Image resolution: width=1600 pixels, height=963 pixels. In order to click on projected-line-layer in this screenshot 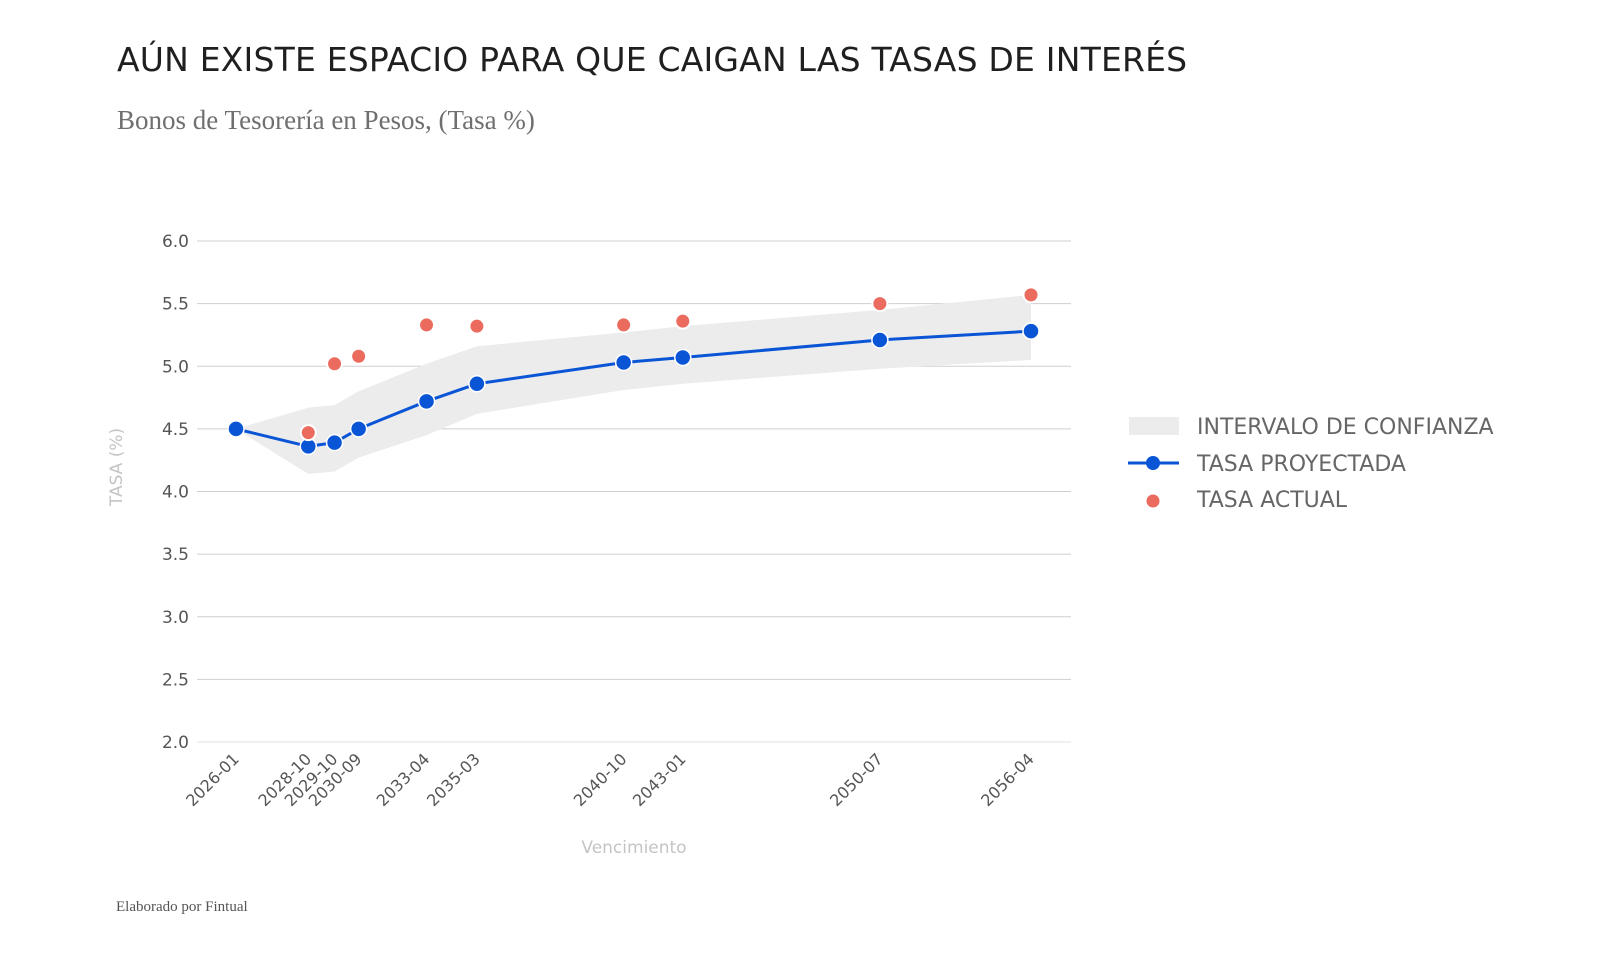, I will do `click(633, 389)`.